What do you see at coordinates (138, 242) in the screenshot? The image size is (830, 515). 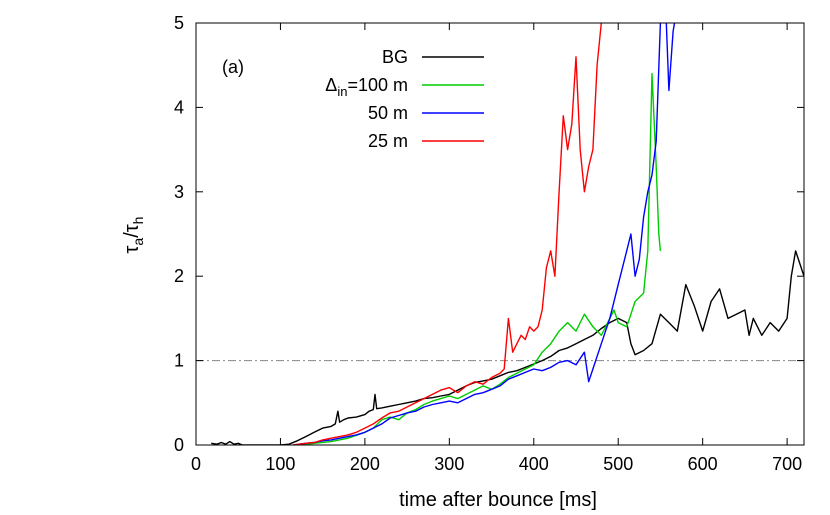 I see `y-axis-label-sub1: a` at bounding box center [138, 242].